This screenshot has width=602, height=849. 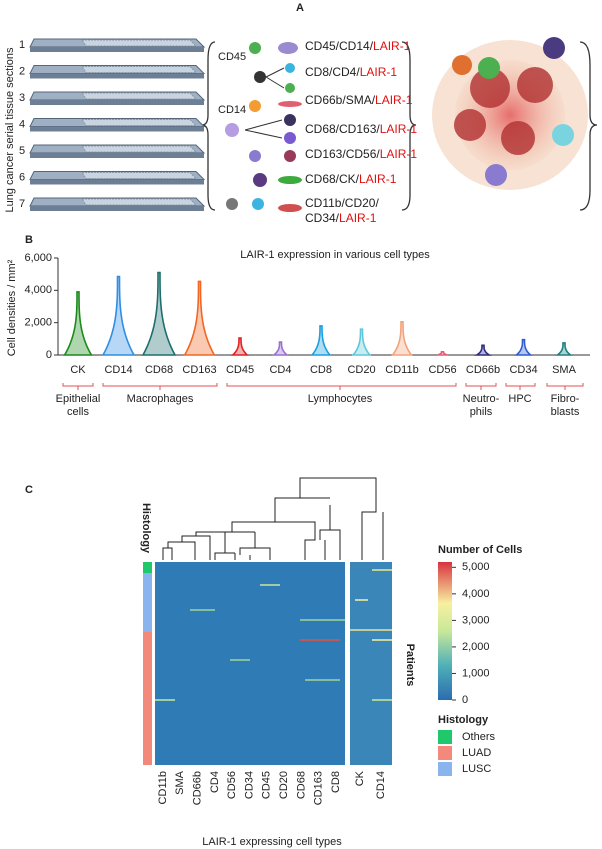 What do you see at coordinates (300, 8) in the screenshot?
I see `panel-label: A` at bounding box center [300, 8].